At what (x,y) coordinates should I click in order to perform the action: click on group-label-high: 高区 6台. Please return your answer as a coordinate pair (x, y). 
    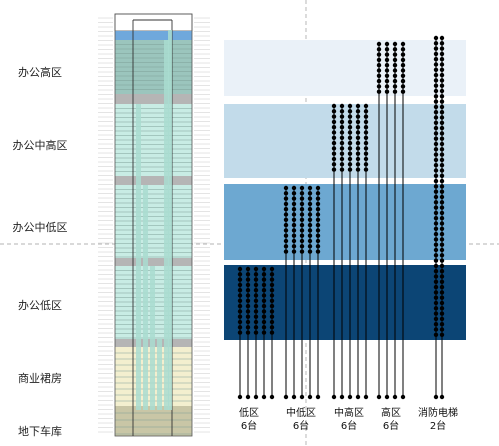
    Looking at the image, I should click on (391, 420).